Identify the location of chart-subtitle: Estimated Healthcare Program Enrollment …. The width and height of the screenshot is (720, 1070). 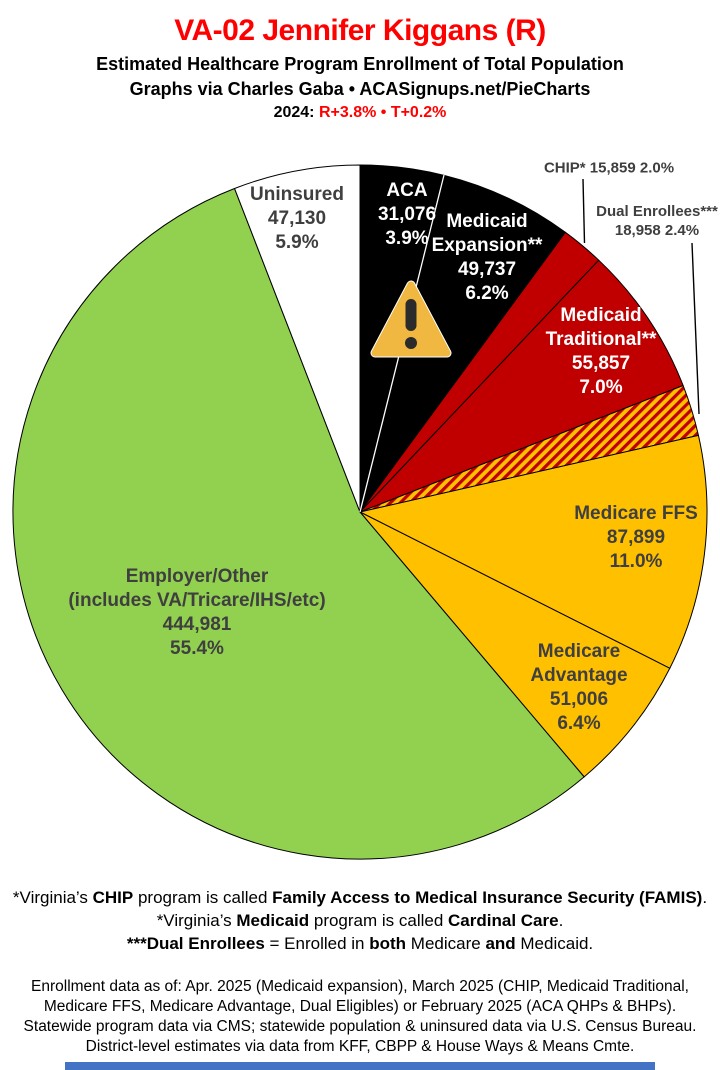
(360, 64).